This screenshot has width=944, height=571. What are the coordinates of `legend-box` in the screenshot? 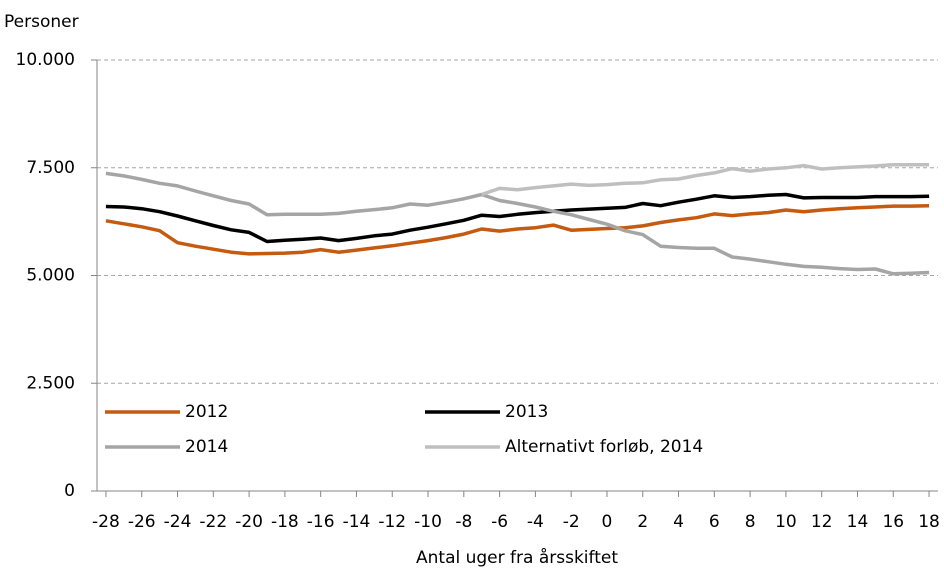 It's located at (428, 432).